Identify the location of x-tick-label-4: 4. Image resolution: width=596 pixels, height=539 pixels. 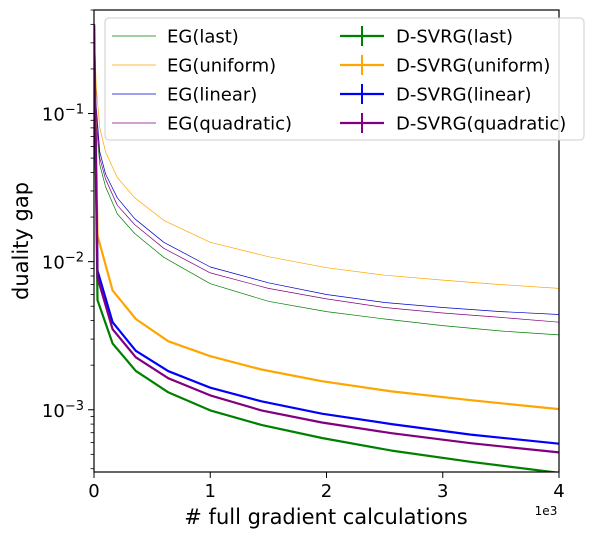
(558, 491).